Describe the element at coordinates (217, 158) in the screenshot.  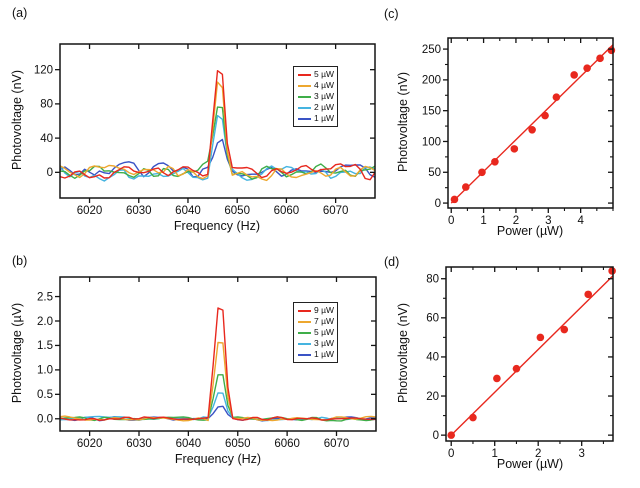
I see `panel-a-series-1µW` at that location.